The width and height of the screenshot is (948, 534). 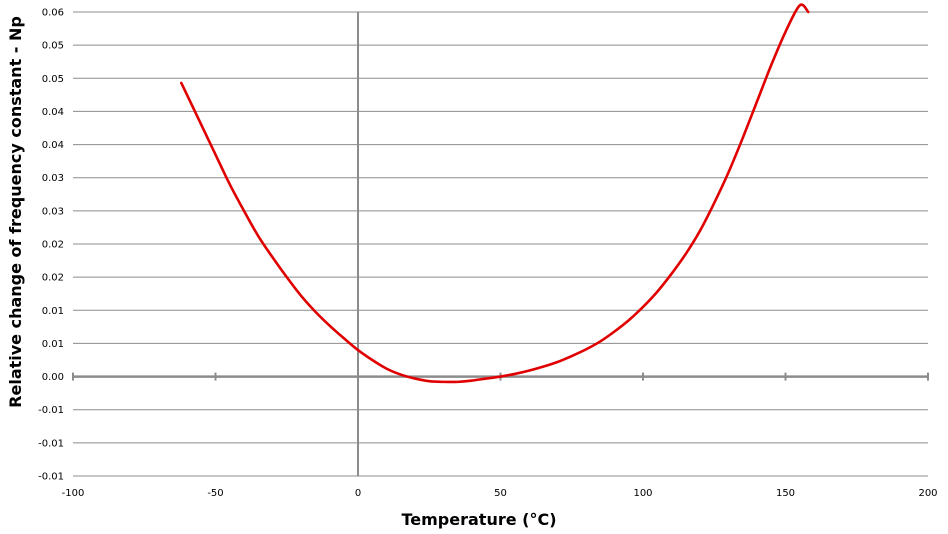 I want to click on x-tick-label: 200, so click(x=927, y=493).